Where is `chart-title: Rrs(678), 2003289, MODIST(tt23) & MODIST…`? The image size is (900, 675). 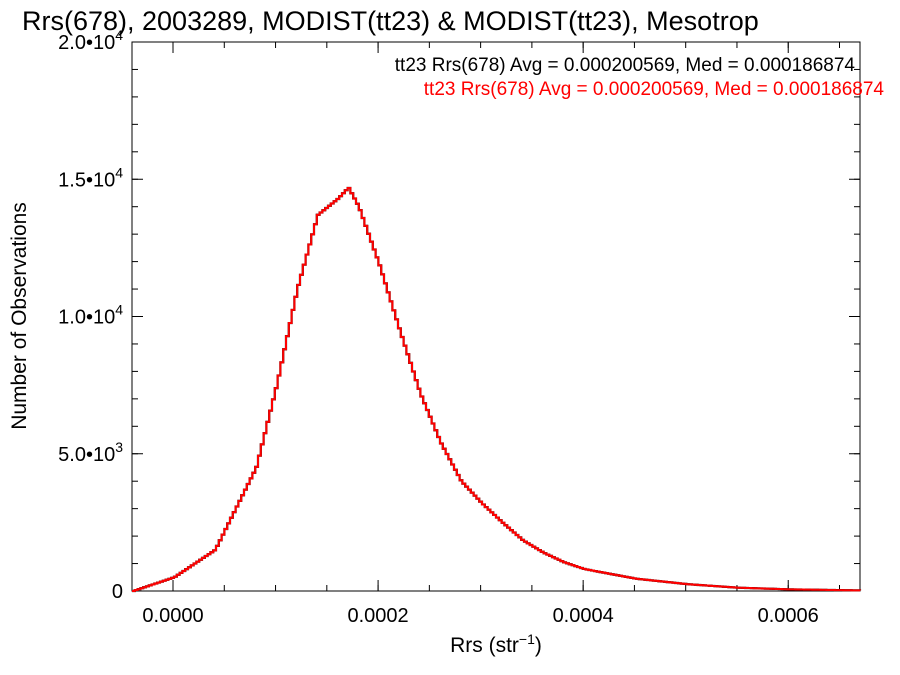
chart-title: Rrs(678), 2003289, MODIST(tt23) & MODIST… is located at coordinates (390, 21).